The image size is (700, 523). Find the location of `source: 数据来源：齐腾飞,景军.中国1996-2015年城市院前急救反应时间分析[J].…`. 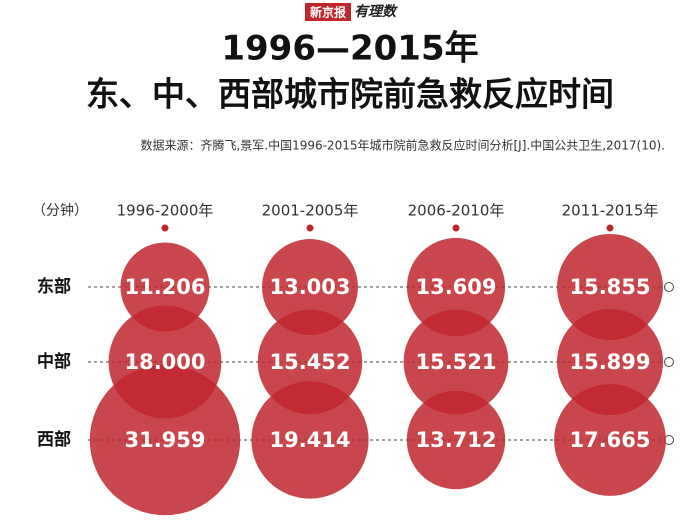

source: 数据来源：齐腾飞,景军.中国1996-2015年城市院前急救反应时间分析[J].… is located at coordinates (402, 145).